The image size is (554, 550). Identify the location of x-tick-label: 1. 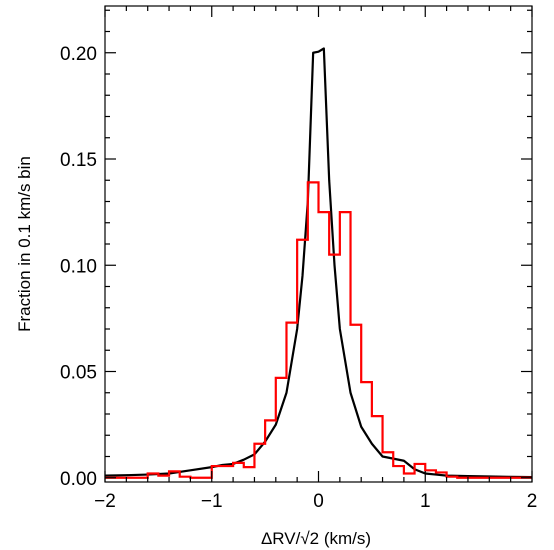
(425, 501).